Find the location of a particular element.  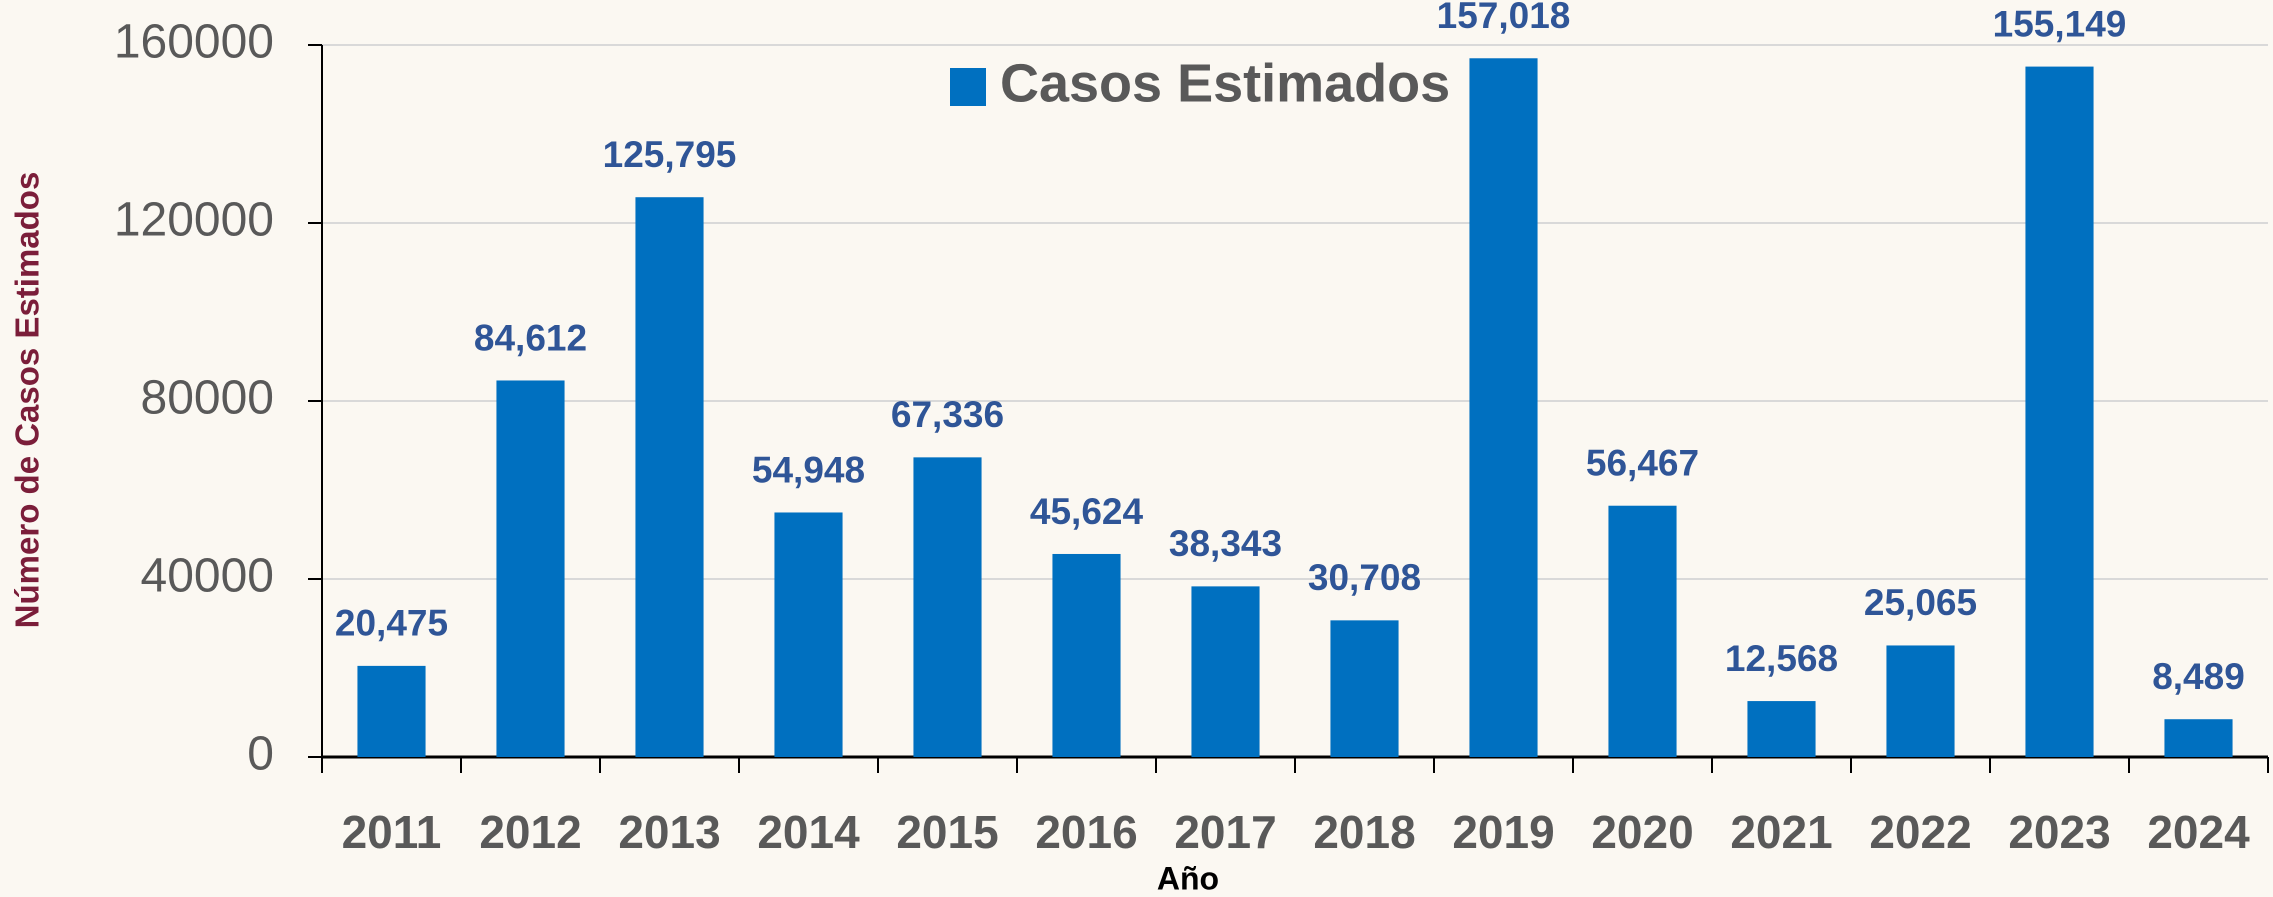

x-tick-label: 2016 is located at coordinates (1086, 832).